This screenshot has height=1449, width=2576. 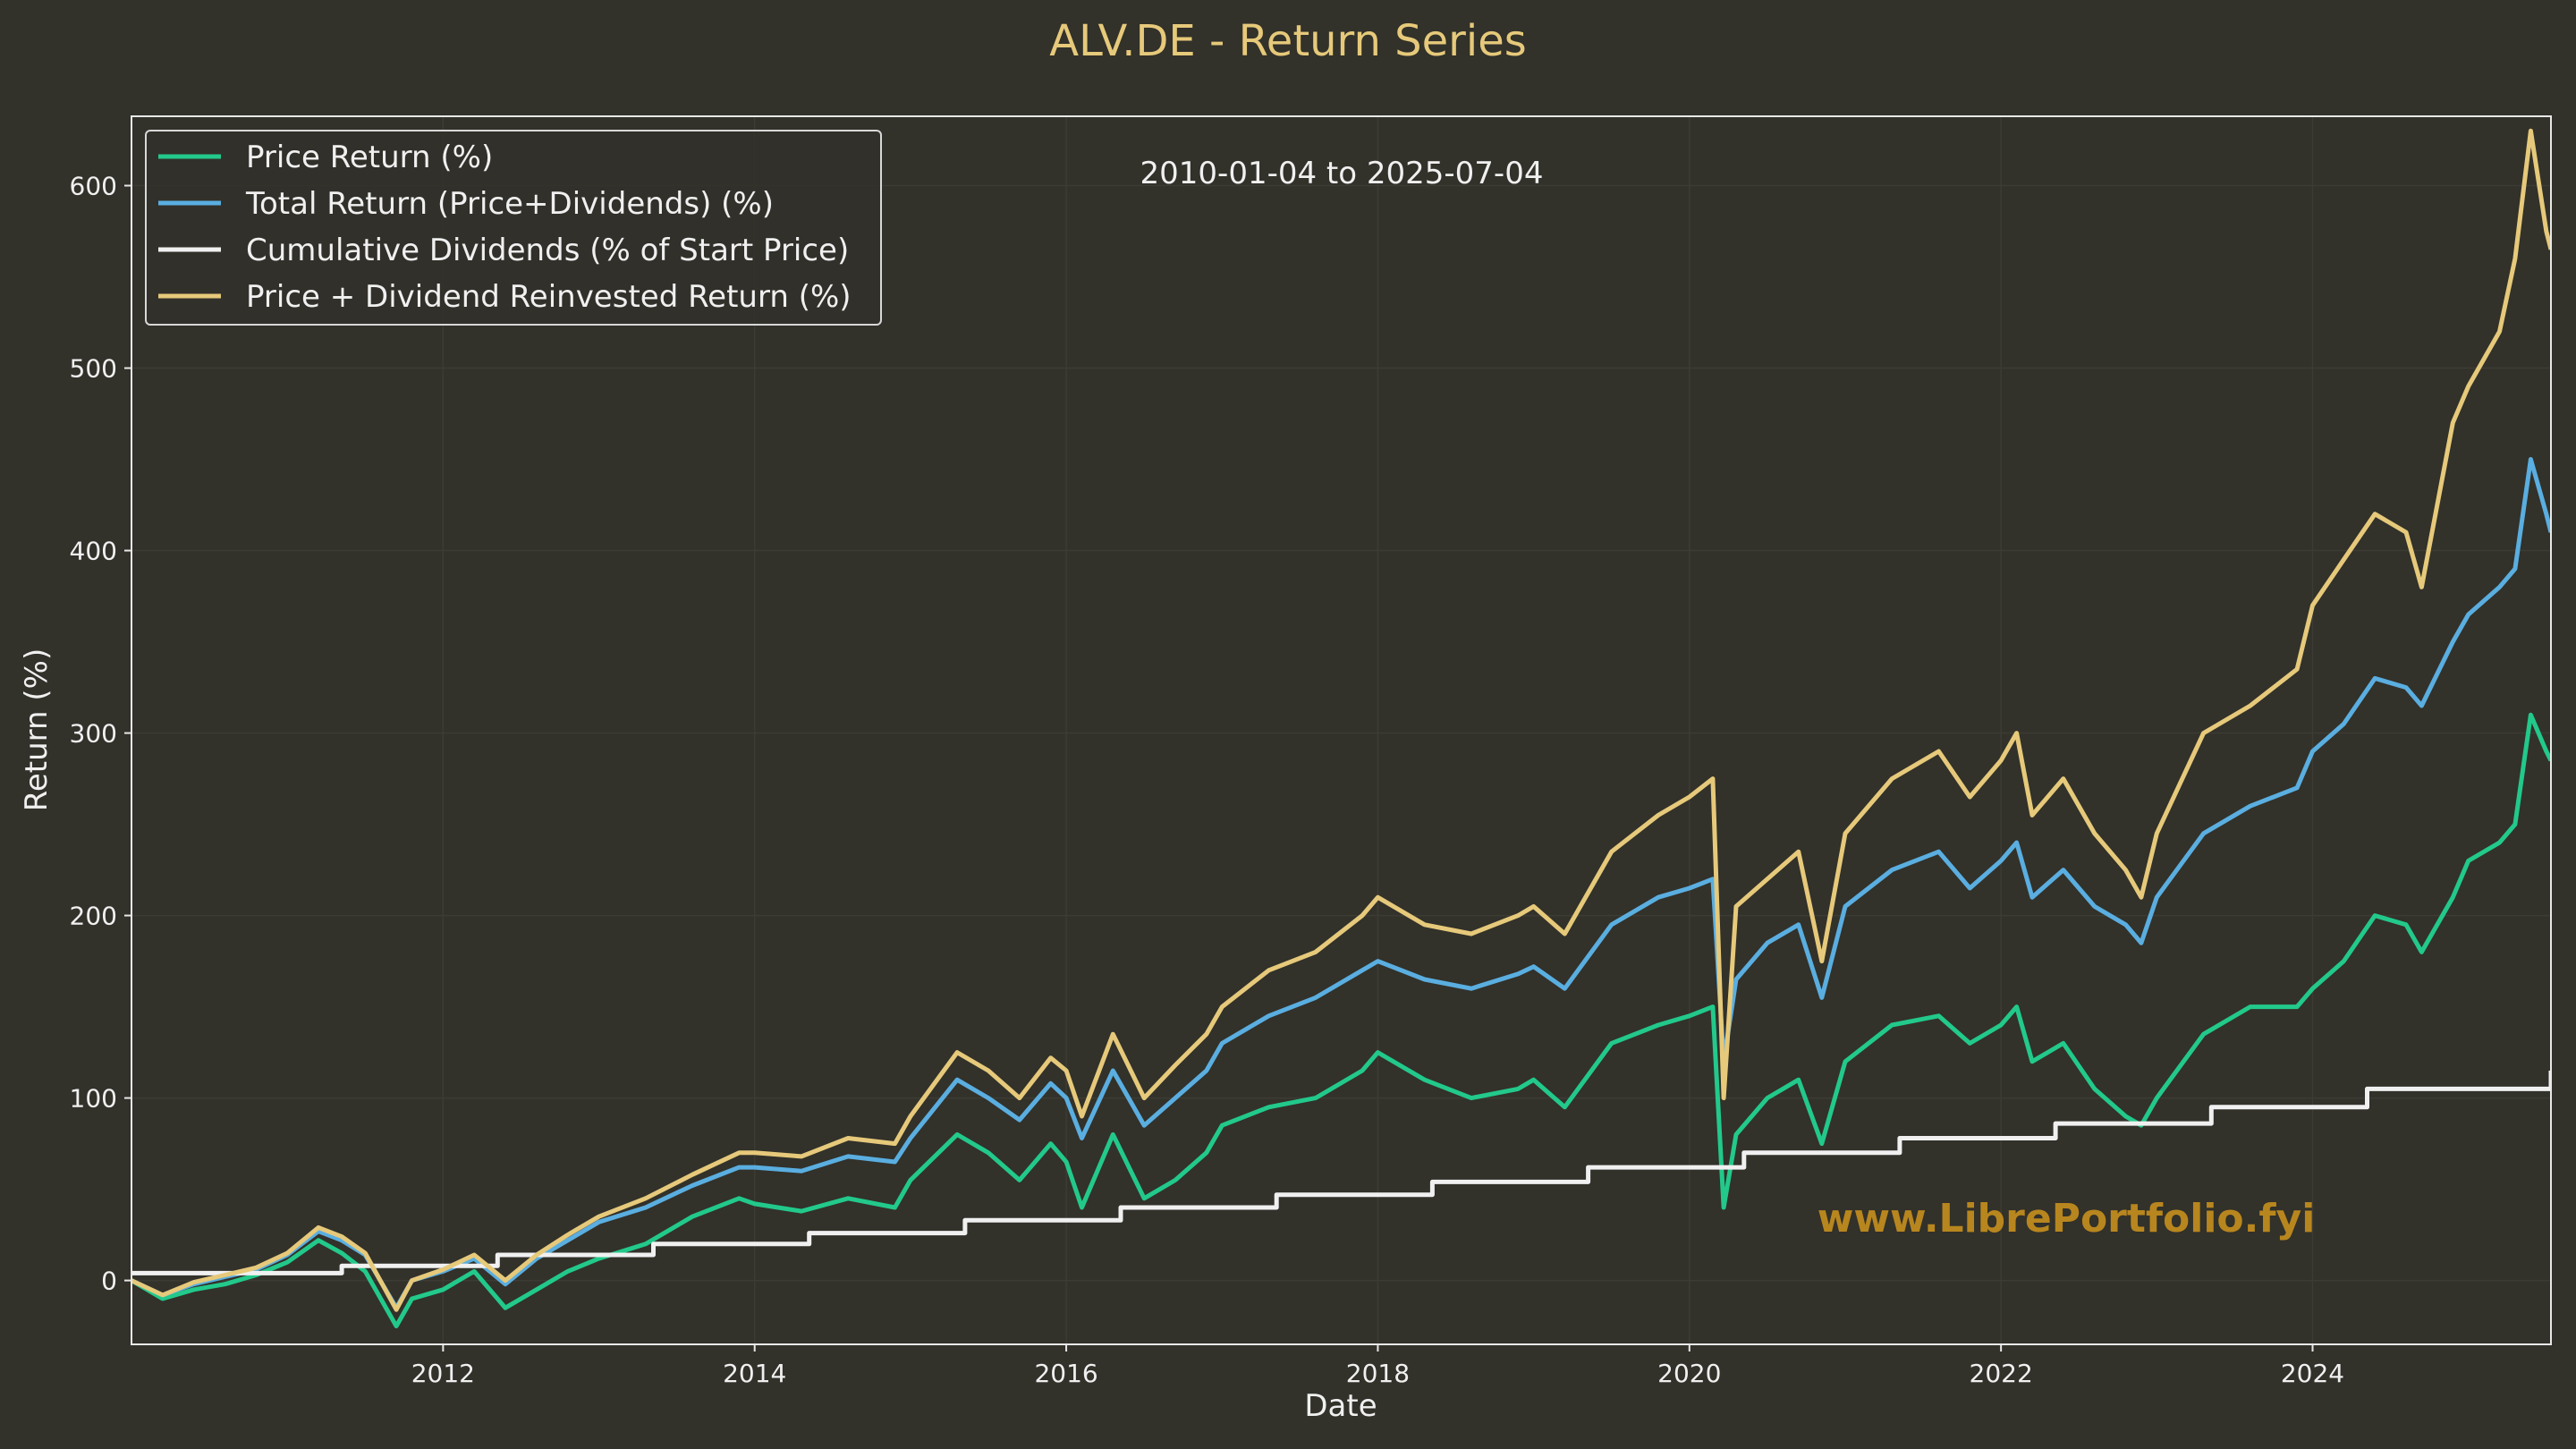 I want to click on y-axis-ticks: 0 100 200 300 400 500 600, so click(x=100, y=734).